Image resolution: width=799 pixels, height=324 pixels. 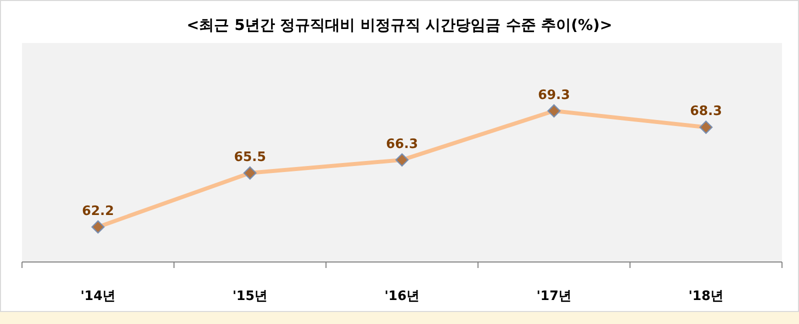 I want to click on x-tick-label: '14년, so click(x=98, y=296).